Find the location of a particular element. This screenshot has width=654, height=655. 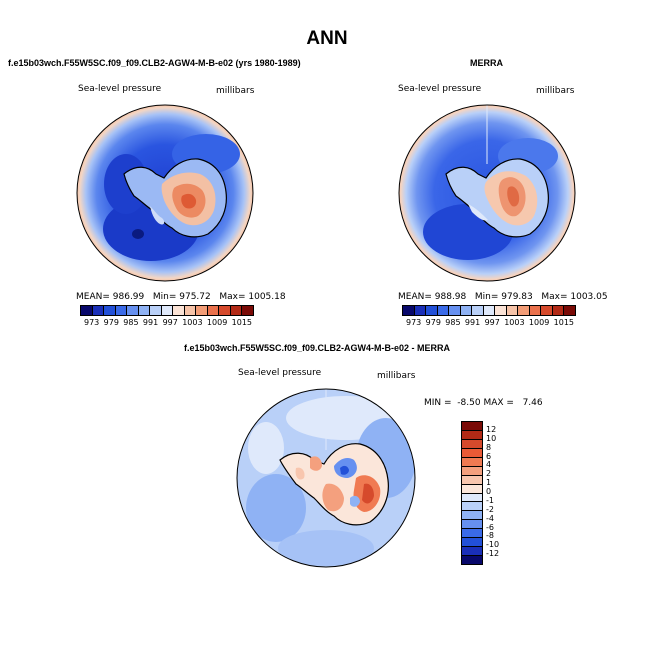

model-variable-label: Sea-level pressure is located at coordinates (120, 89).